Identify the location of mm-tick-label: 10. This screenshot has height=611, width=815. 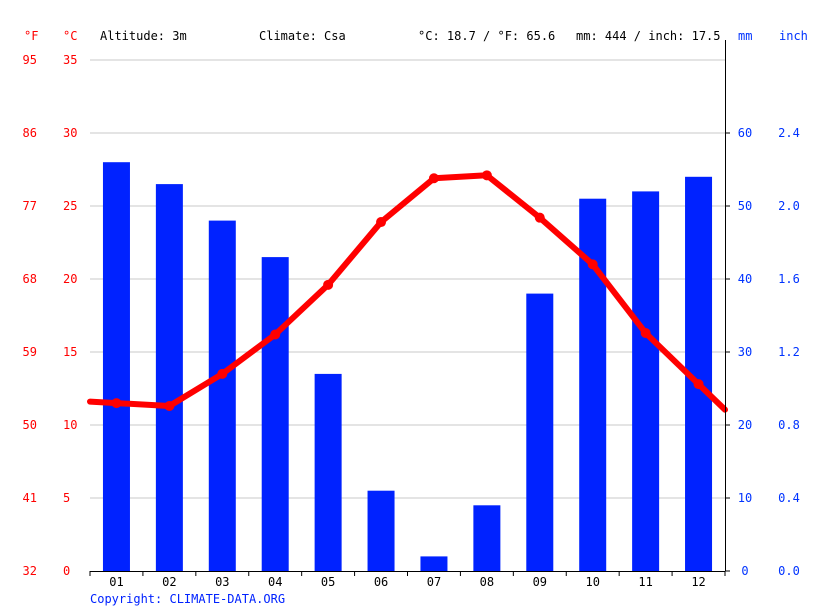
(745, 498).